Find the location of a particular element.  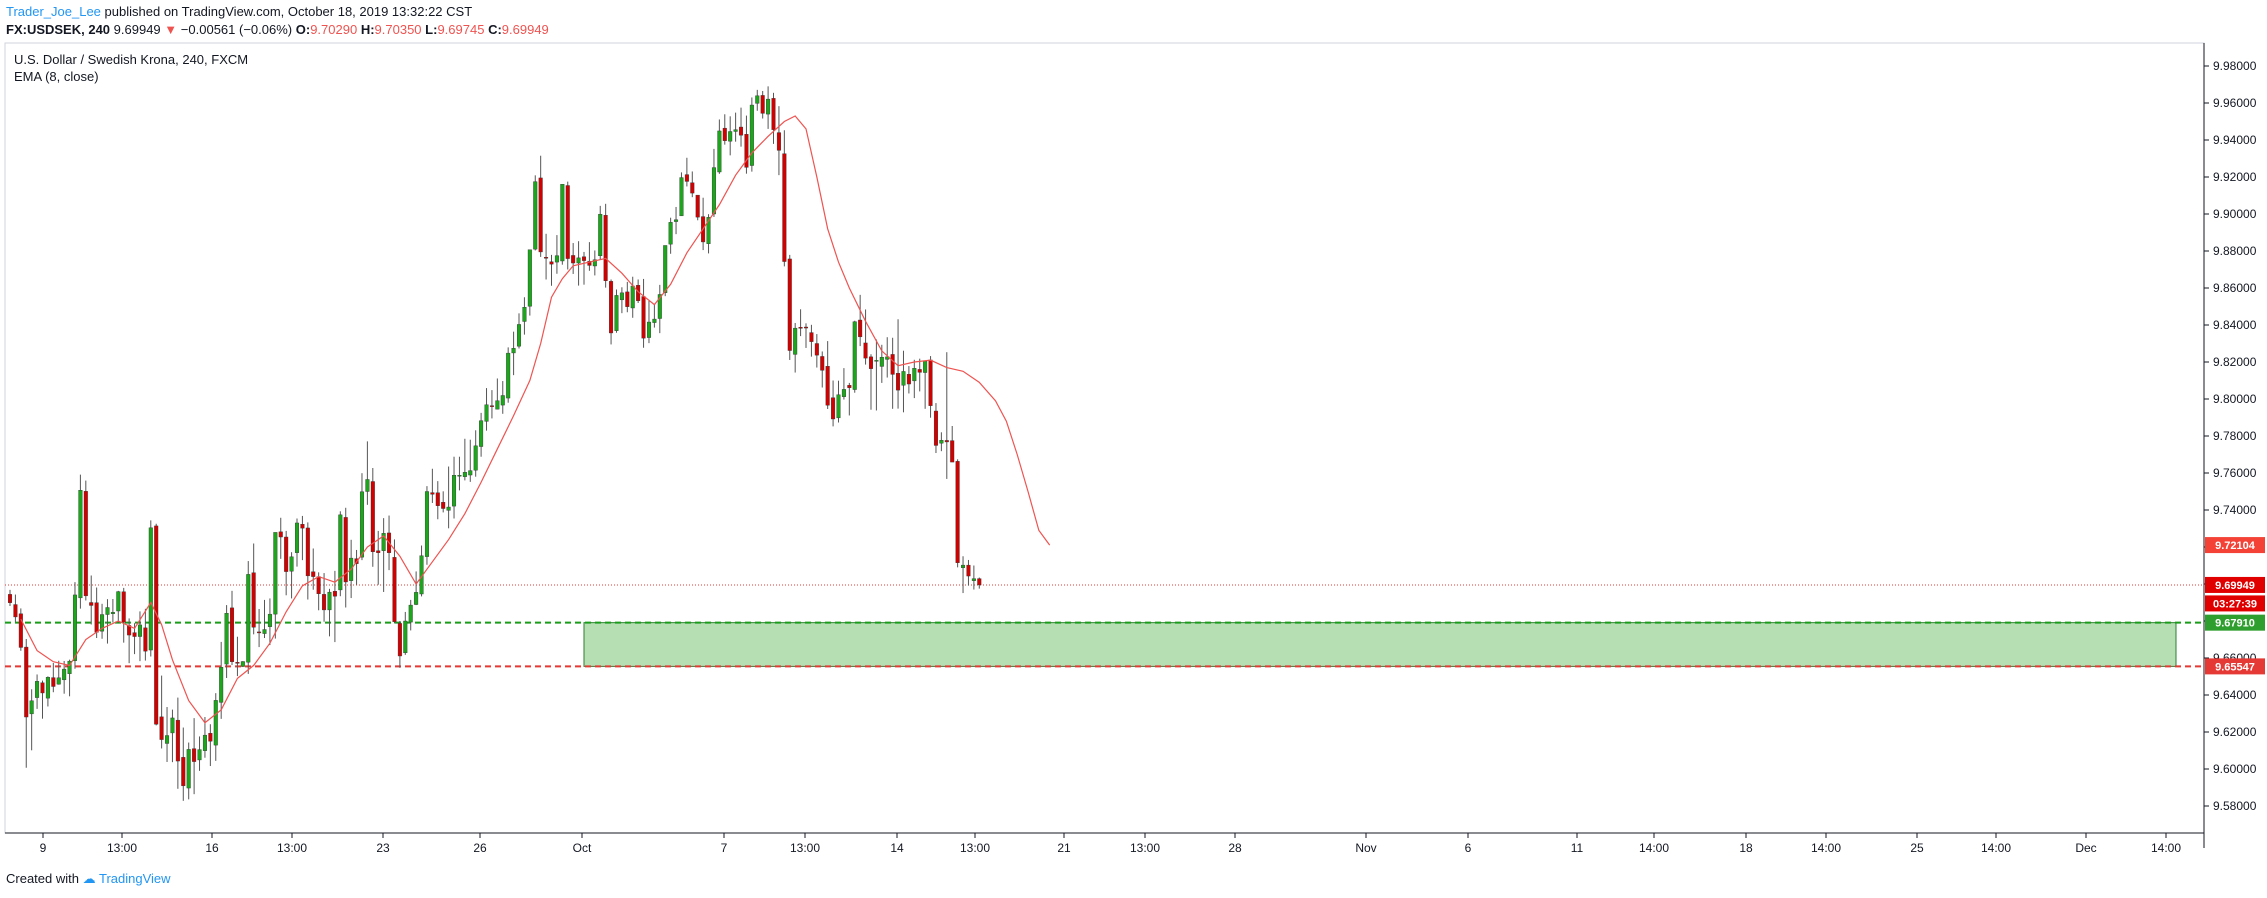

time-tick-label: 26 is located at coordinates (480, 848).